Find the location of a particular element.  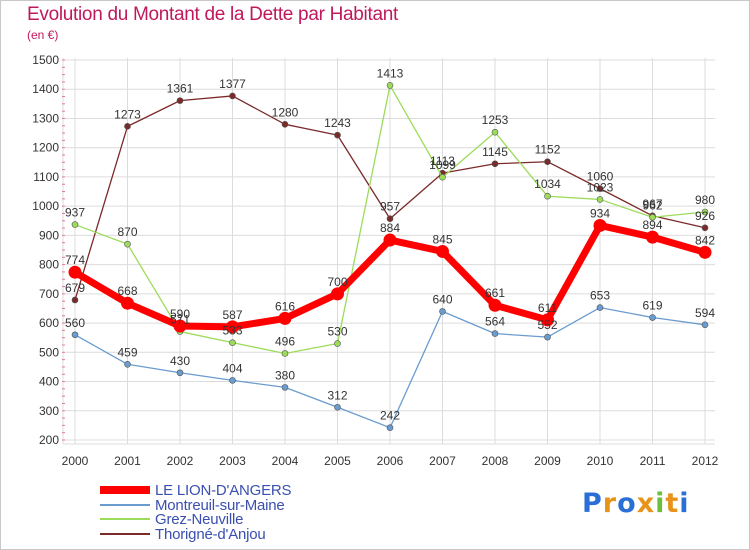

legend-label: Grez-Neuville is located at coordinates (199, 519).